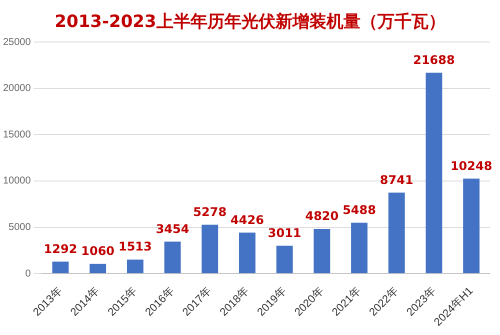 The height and width of the screenshot is (335, 500). What do you see at coordinates (98, 251) in the screenshot?
I see `data-label: 1060` at bounding box center [98, 251].